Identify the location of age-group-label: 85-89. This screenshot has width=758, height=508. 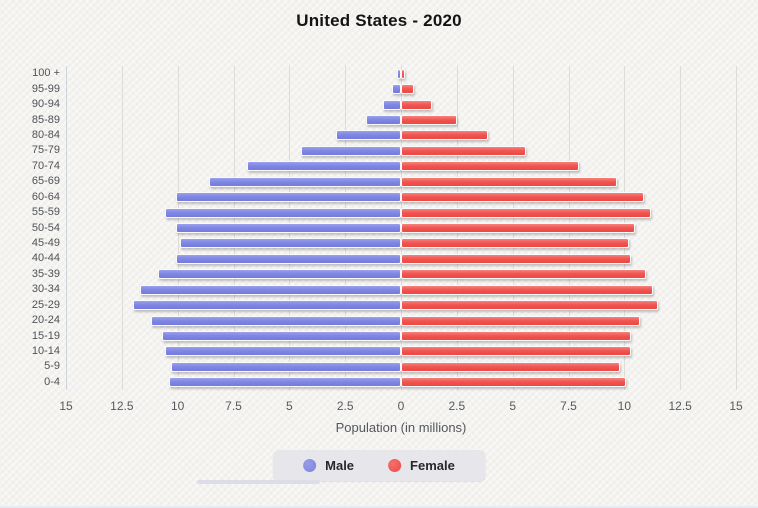
(45, 119).